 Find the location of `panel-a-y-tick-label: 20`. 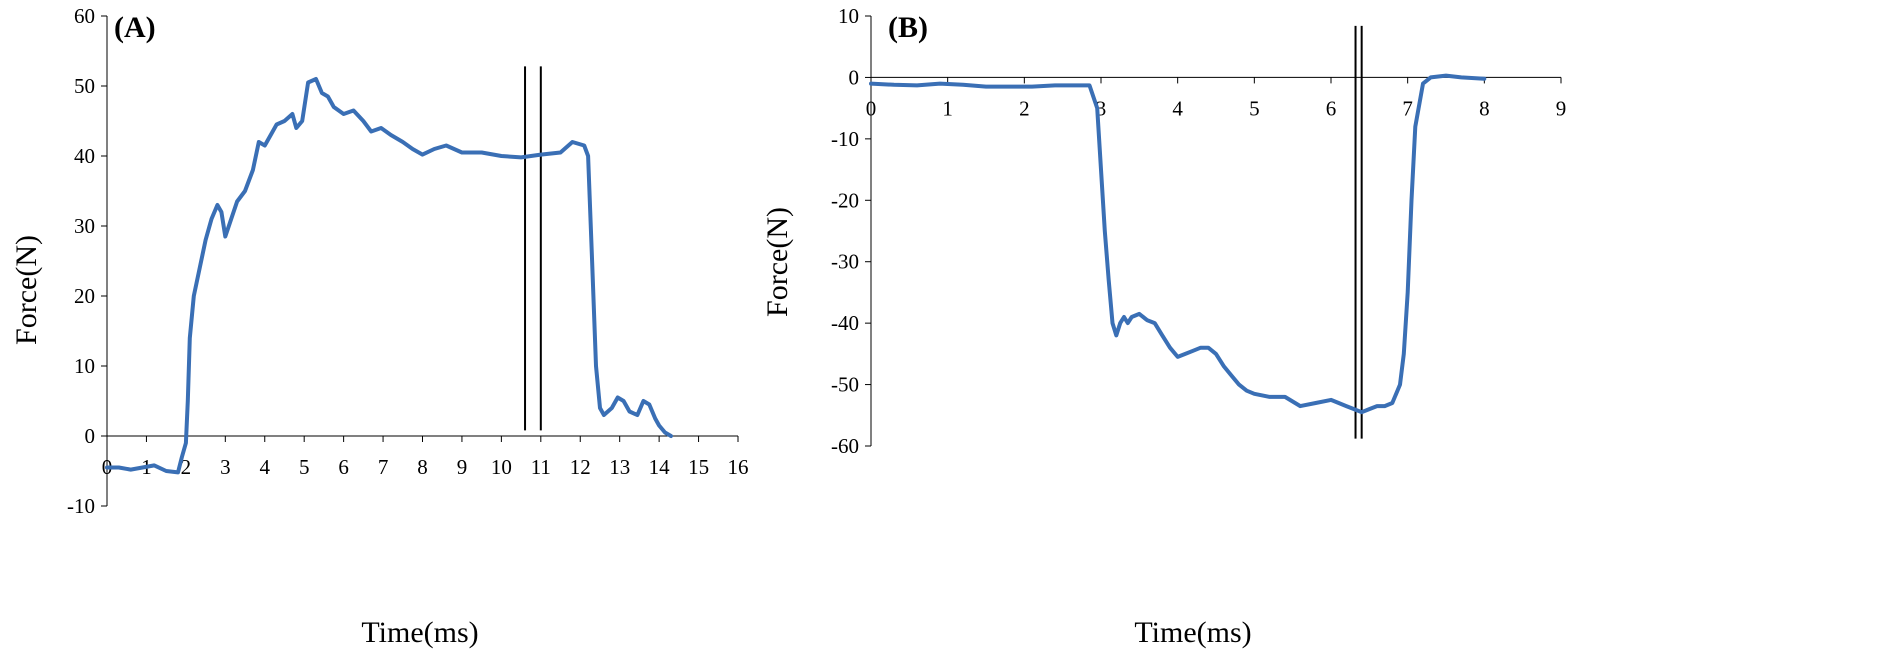

panel-a-y-tick-label: 20 is located at coordinates (84, 296).